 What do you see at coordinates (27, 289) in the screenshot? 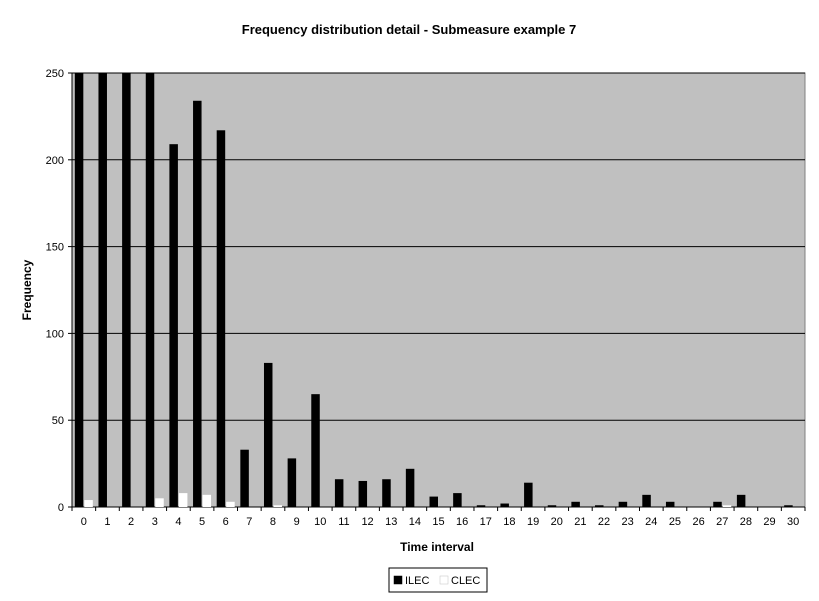
I see `y-axis-title: Frequency` at bounding box center [27, 289].